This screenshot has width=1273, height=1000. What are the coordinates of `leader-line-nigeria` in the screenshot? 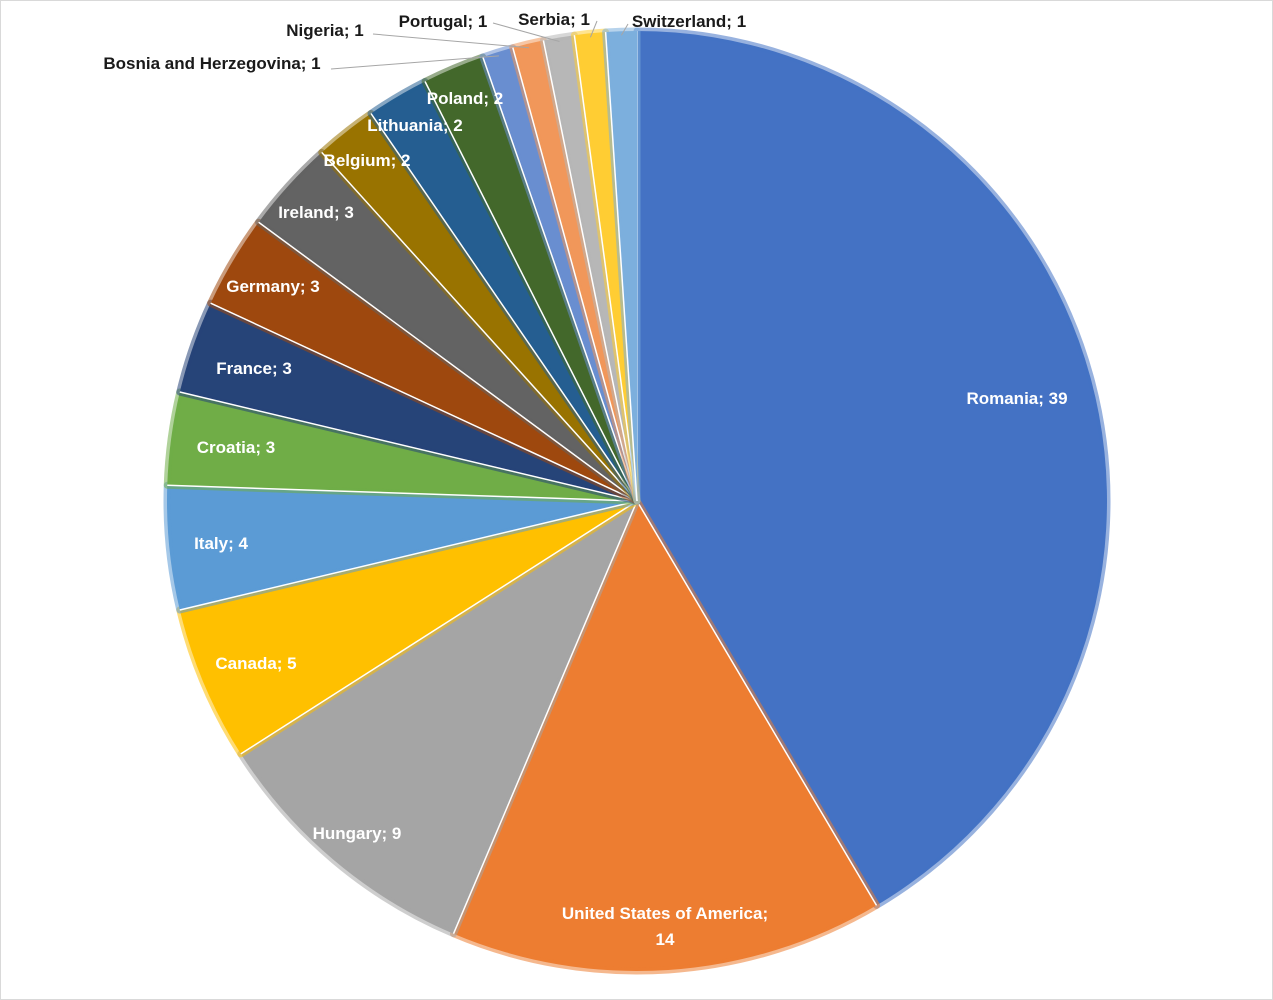 It's located at (451, 41).